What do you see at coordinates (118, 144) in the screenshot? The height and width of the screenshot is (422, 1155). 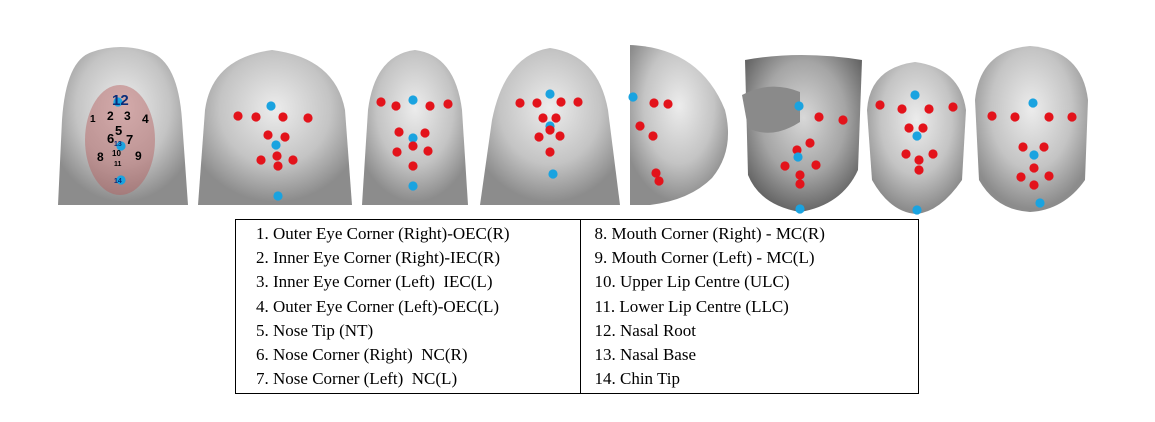 I see `face1-label: 13` at bounding box center [118, 144].